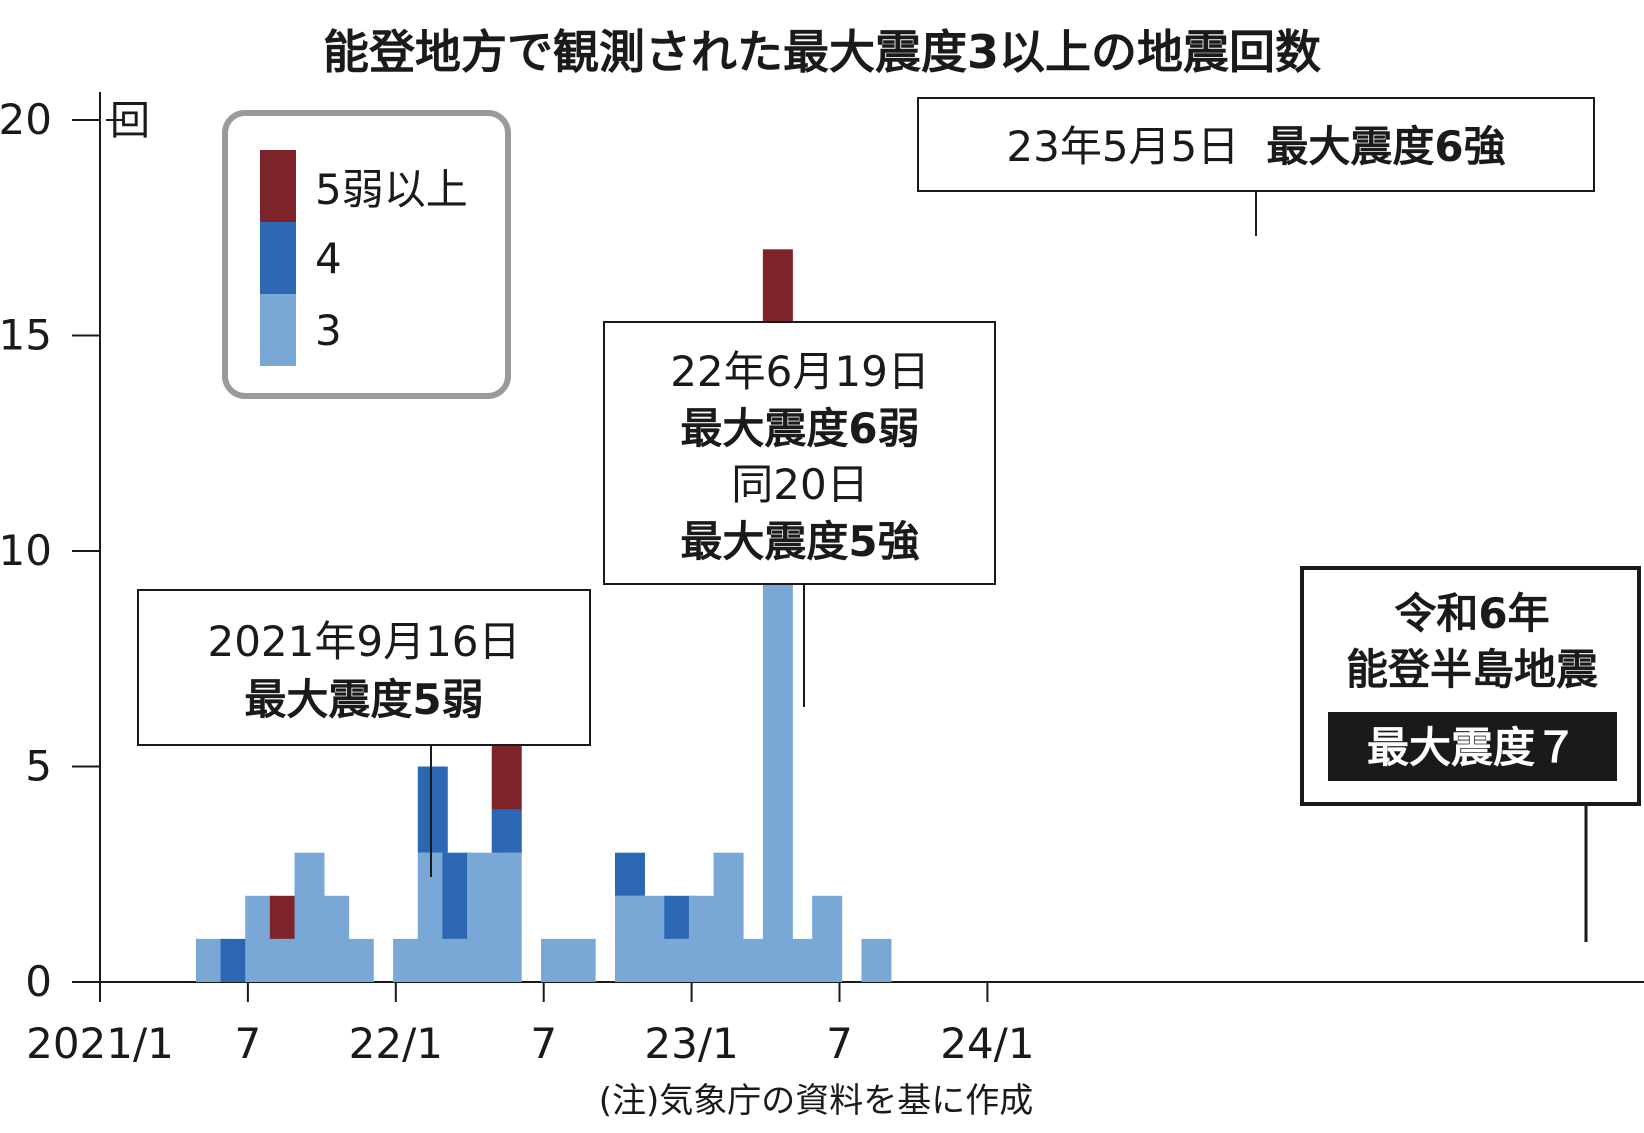 The height and width of the screenshot is (1133, 1644). What do you see at coordinates (363, 699) in the screenshot?
I see `annotation-intensity: 最大震度5弱` at bounding box center [363, 699].